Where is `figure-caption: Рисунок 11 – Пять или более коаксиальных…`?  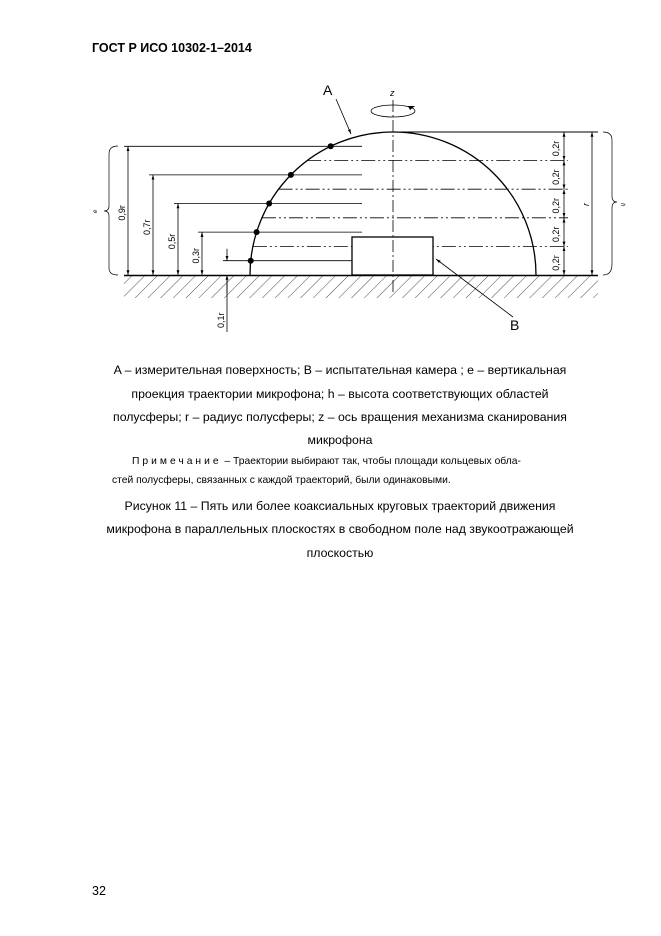 figure-caption: Рисунок 11 – Пять или более коаксиальных… is located at coordinates (340, 506).